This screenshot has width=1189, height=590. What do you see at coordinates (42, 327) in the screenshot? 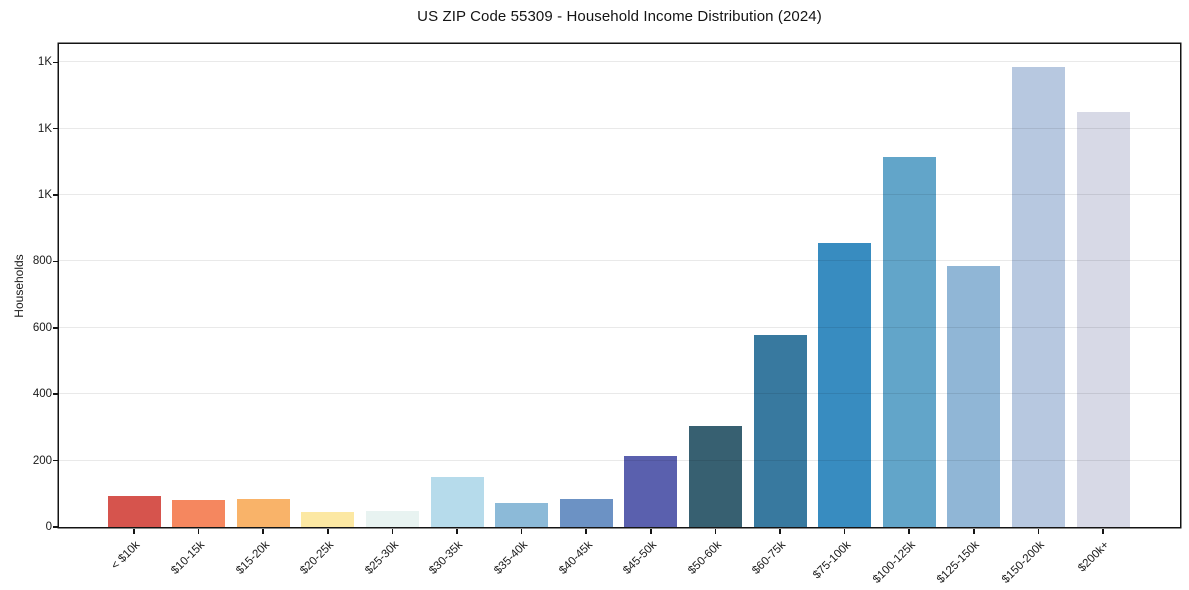
I see `y-tick-label: 600` at bounding box center [42, 327].